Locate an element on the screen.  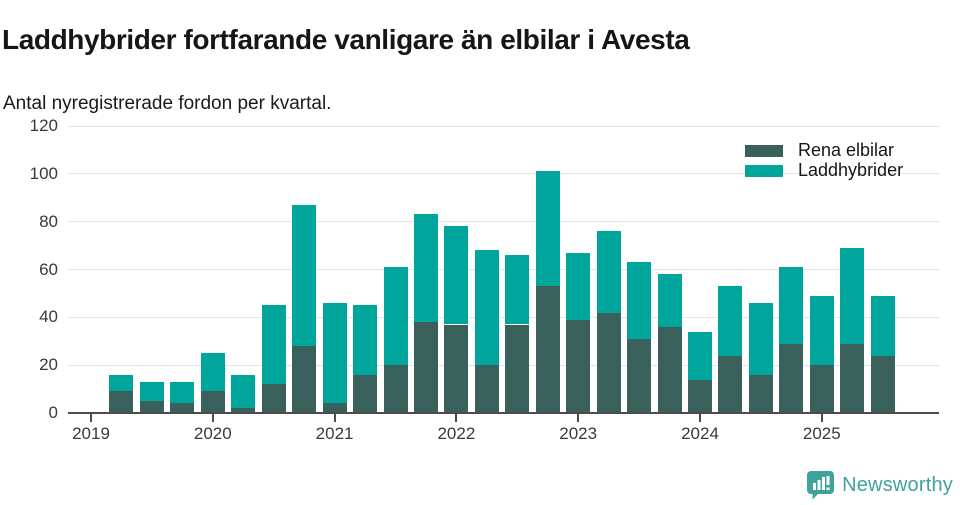
bar-elbilar-2023-Q1 is located at coordinates (578, 366).